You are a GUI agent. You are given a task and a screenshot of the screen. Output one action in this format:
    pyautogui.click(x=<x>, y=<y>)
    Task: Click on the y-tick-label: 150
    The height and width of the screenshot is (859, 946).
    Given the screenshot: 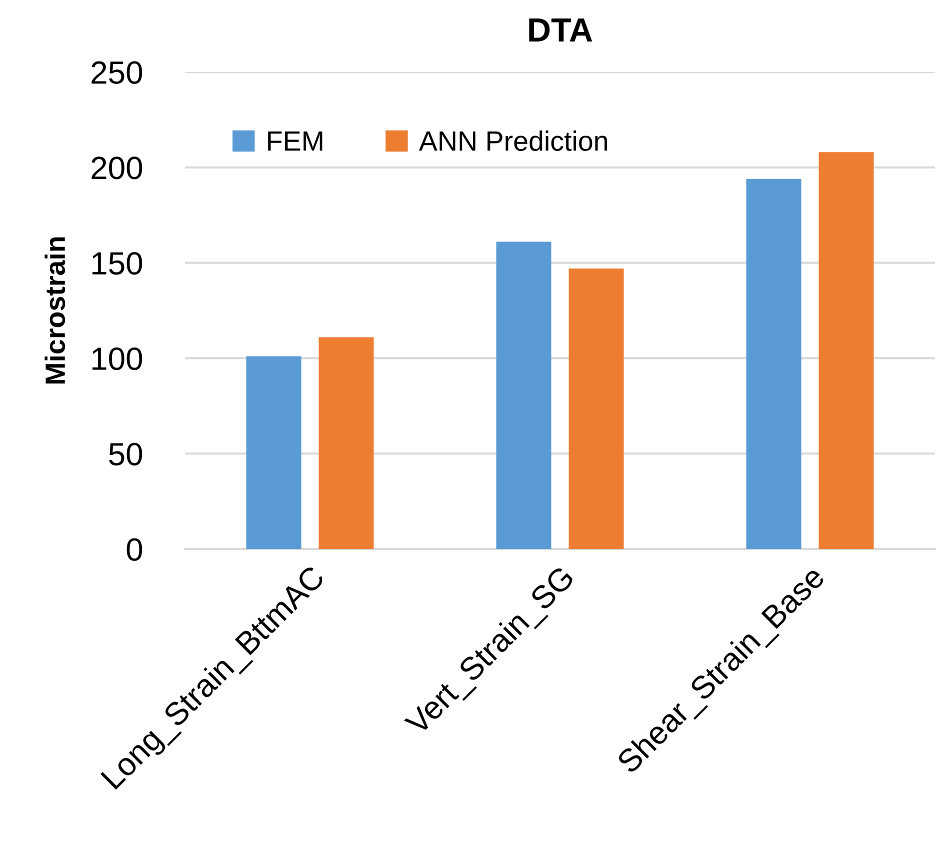 What is the action you would take?
    pyautogui.click(x=117, y=263)
    